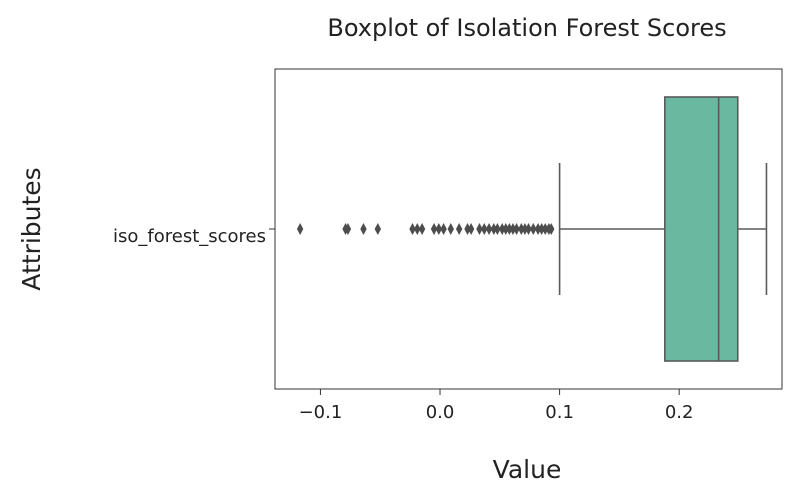 The height and width of the screenshot is (494, 799). Describe the element at coordinates (527, 469) in the screenshot. I see `x-axis-label: Value` at that location.